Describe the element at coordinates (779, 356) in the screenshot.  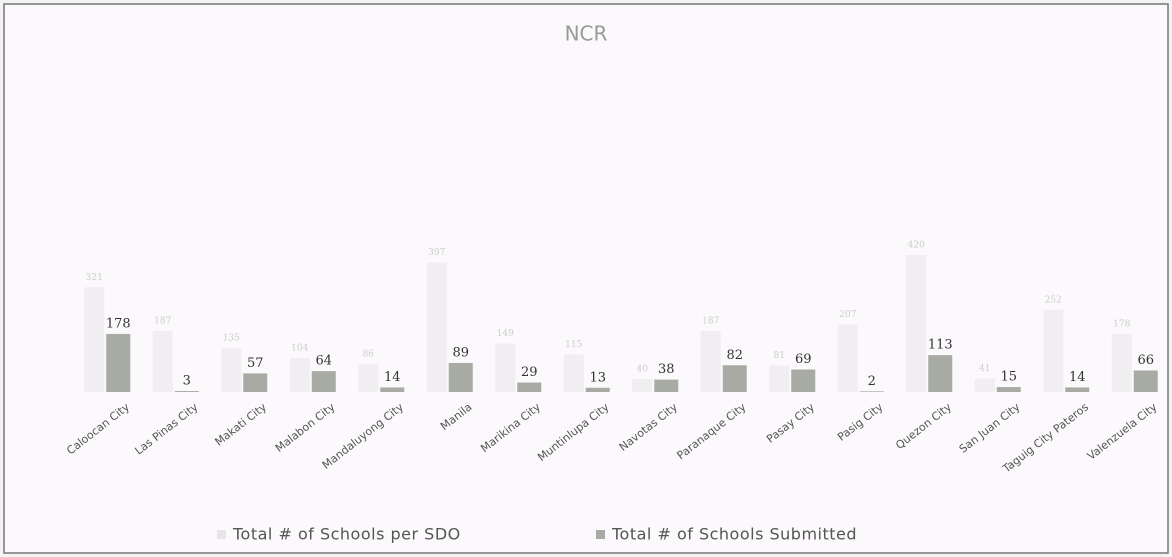
I see `value-label: 81` at that location.